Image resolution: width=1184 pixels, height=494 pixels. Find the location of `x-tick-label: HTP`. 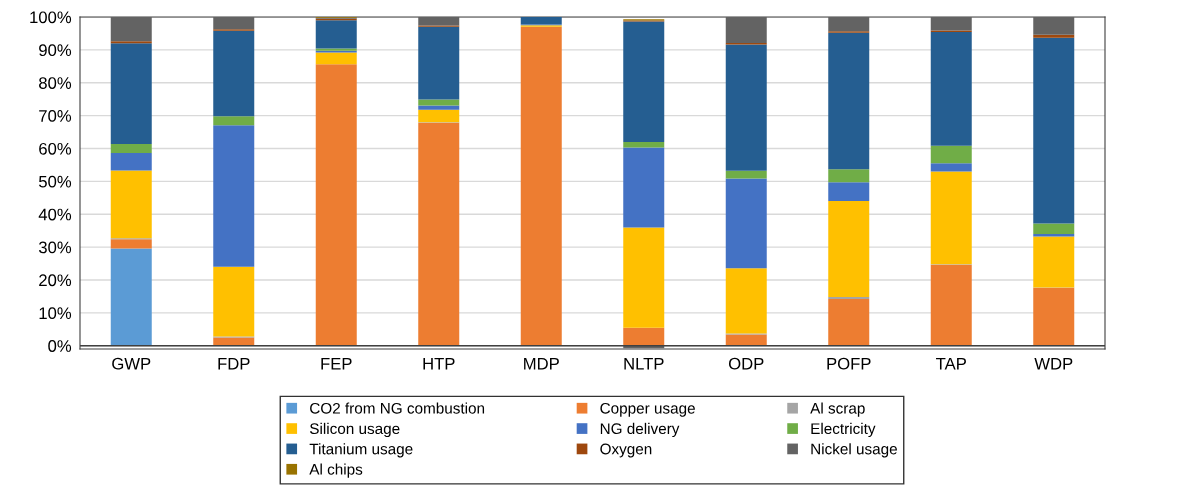

x-tick-label: HTP is located at coordinates (439, 363).